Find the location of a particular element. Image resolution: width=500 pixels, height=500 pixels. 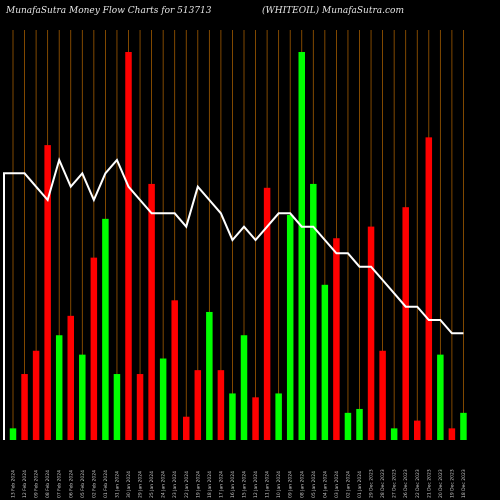

x-tick-label: 05 Feb 2024 is located at coordinates (83, 484).